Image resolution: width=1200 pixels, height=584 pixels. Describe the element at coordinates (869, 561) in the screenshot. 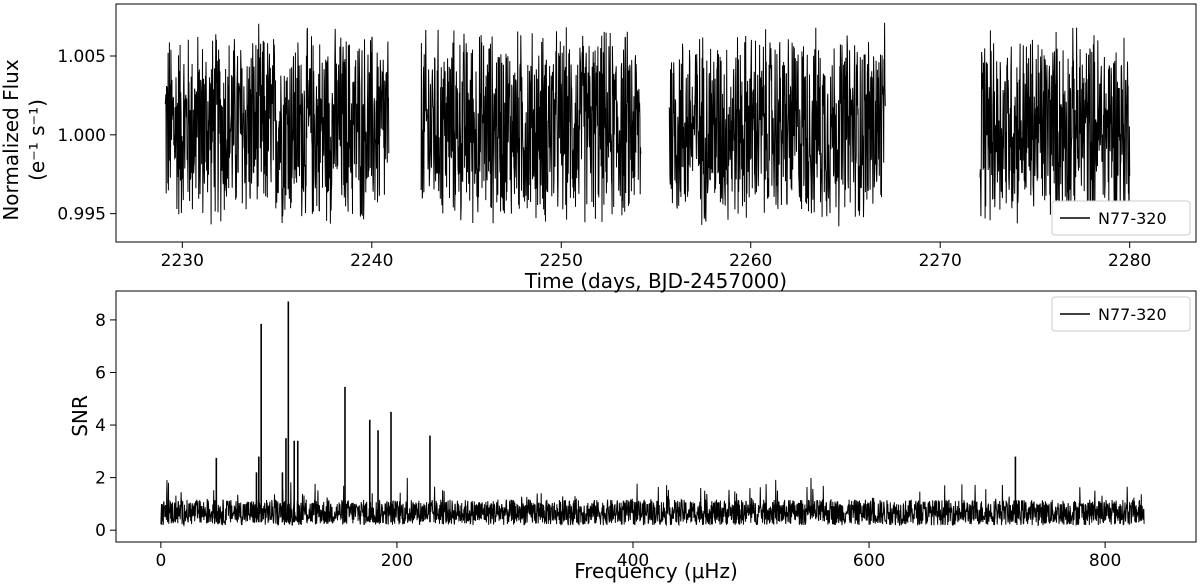

I see `snr-x-tick-label: 600` at that location.